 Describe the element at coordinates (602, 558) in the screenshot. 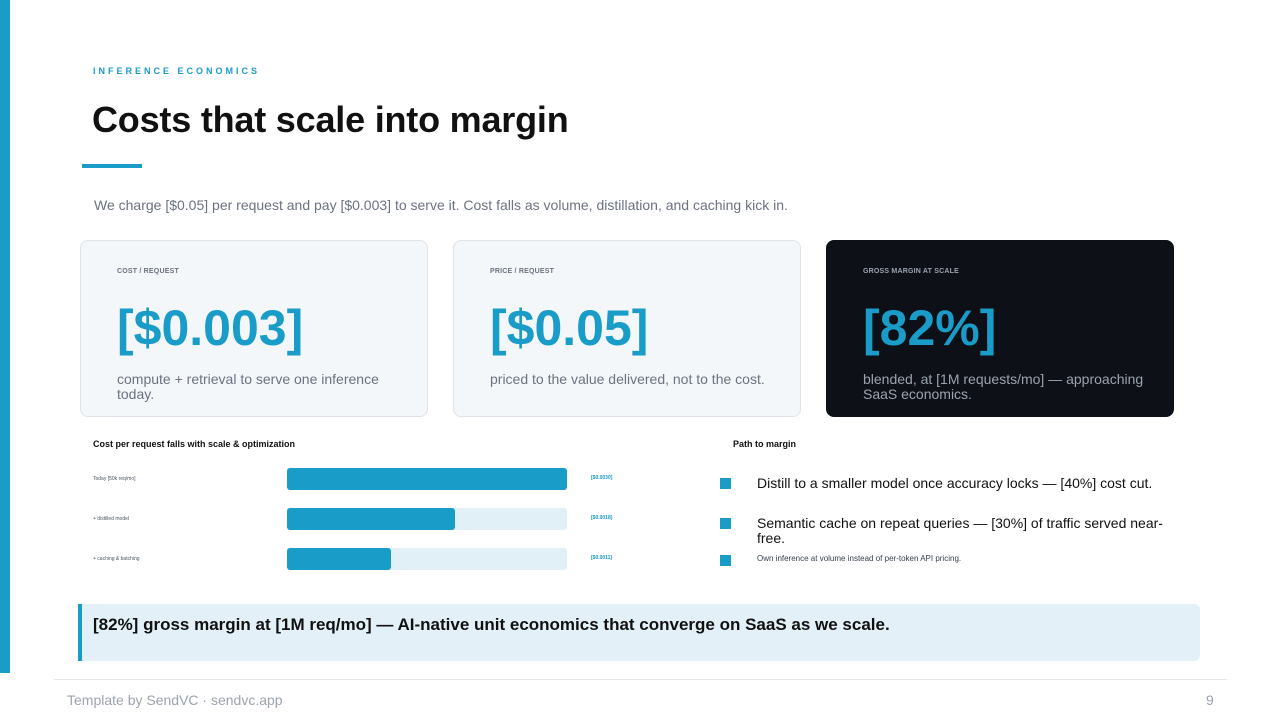

I see `bar-value-label: [$0.0011]` at that location.